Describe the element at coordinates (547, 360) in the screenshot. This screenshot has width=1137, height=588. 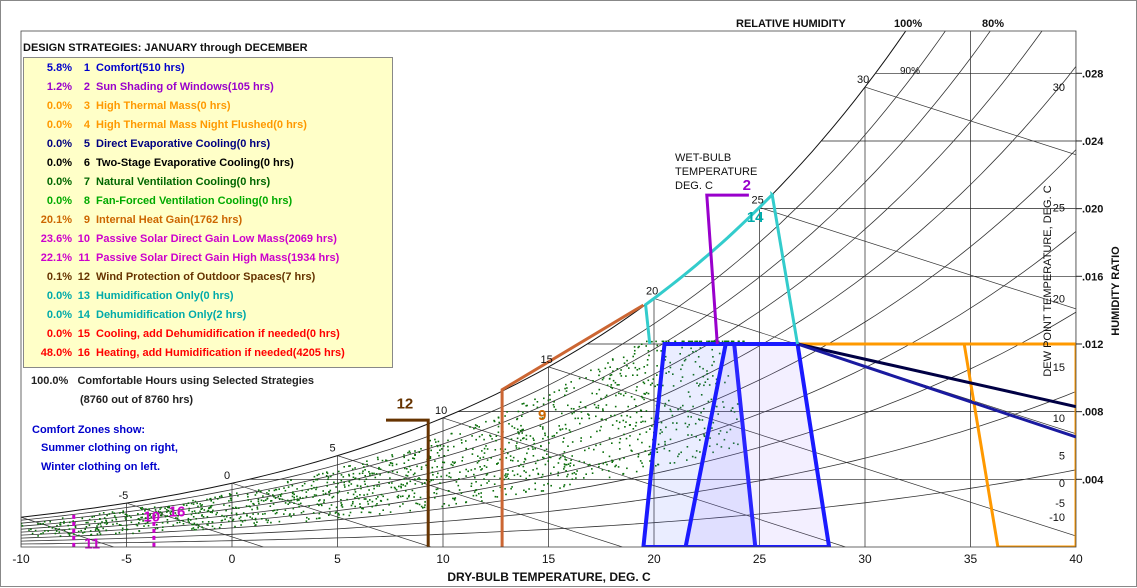
I see `wetbulb-tick-label: 15` at that location.